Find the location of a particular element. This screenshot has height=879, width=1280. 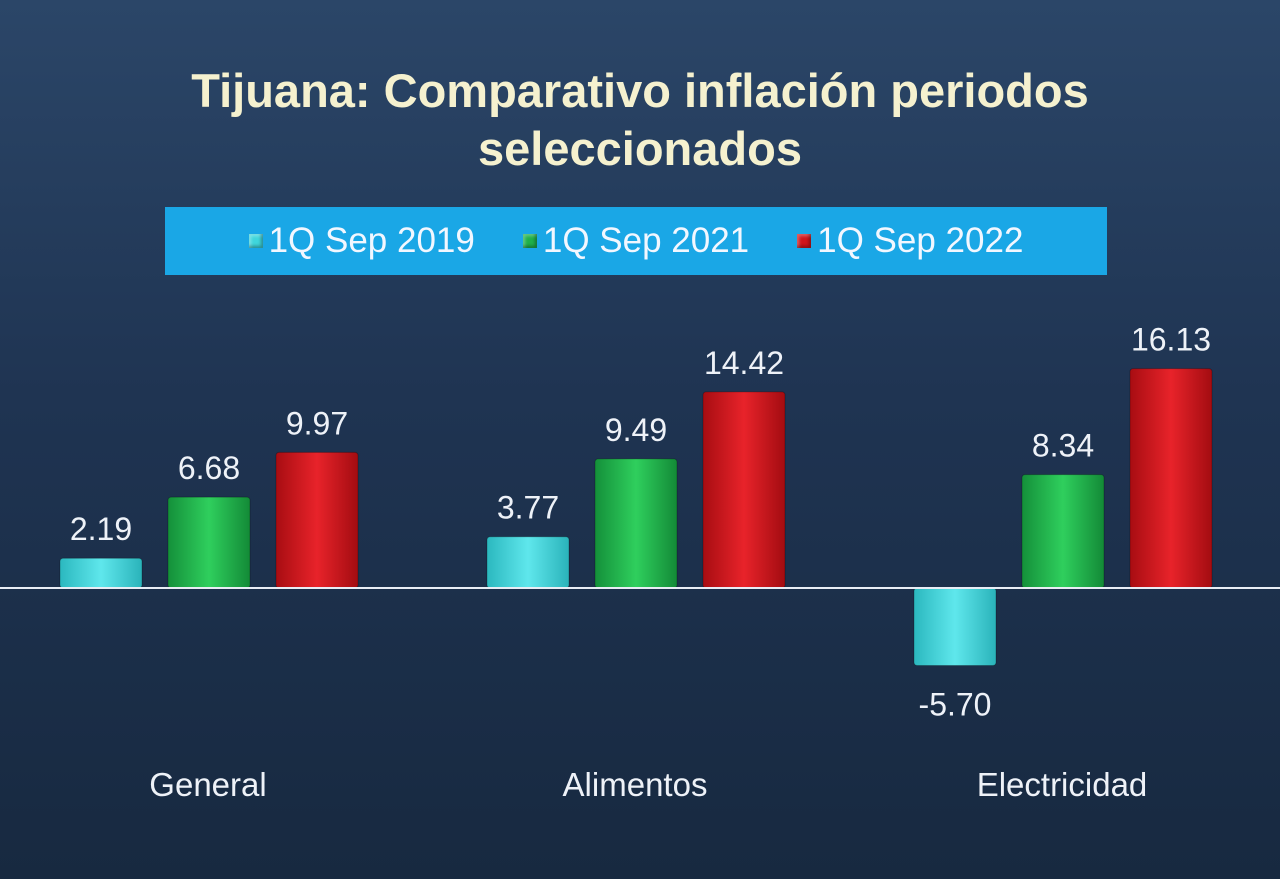

data-label-alimentos-1q-sep-2022: 14.42 is located at coordinates (744, 363).